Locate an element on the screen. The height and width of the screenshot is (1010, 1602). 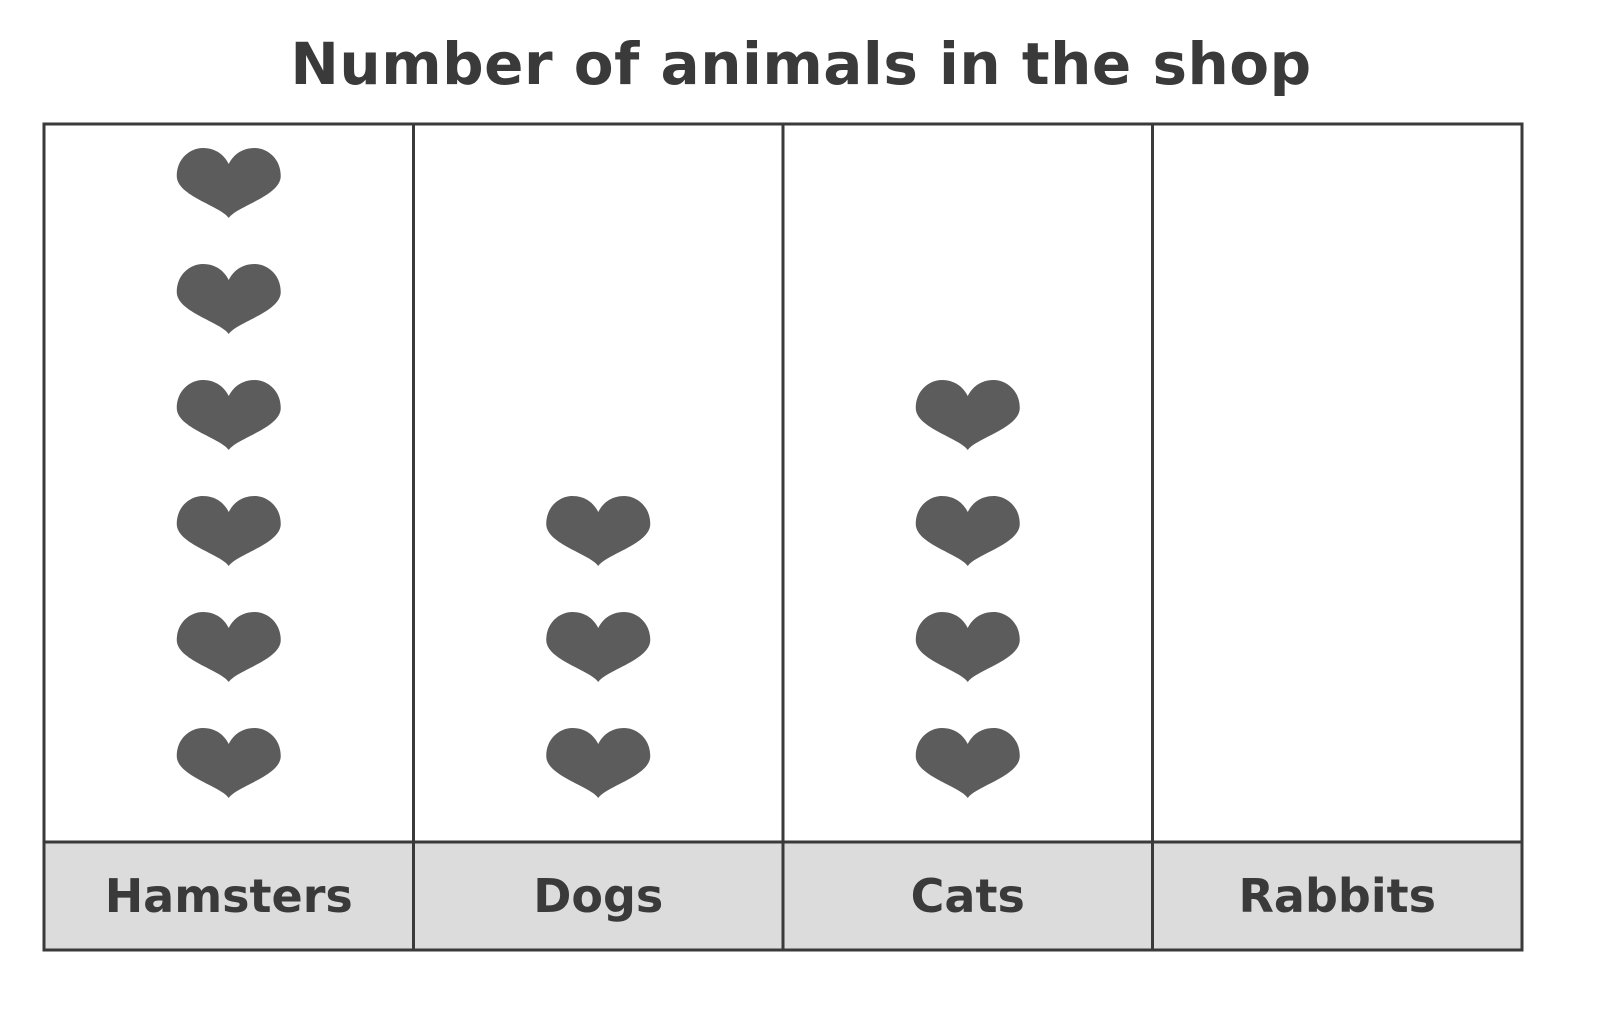
chart-title: Number of animals in the shop is located at coordinates (801, 64).